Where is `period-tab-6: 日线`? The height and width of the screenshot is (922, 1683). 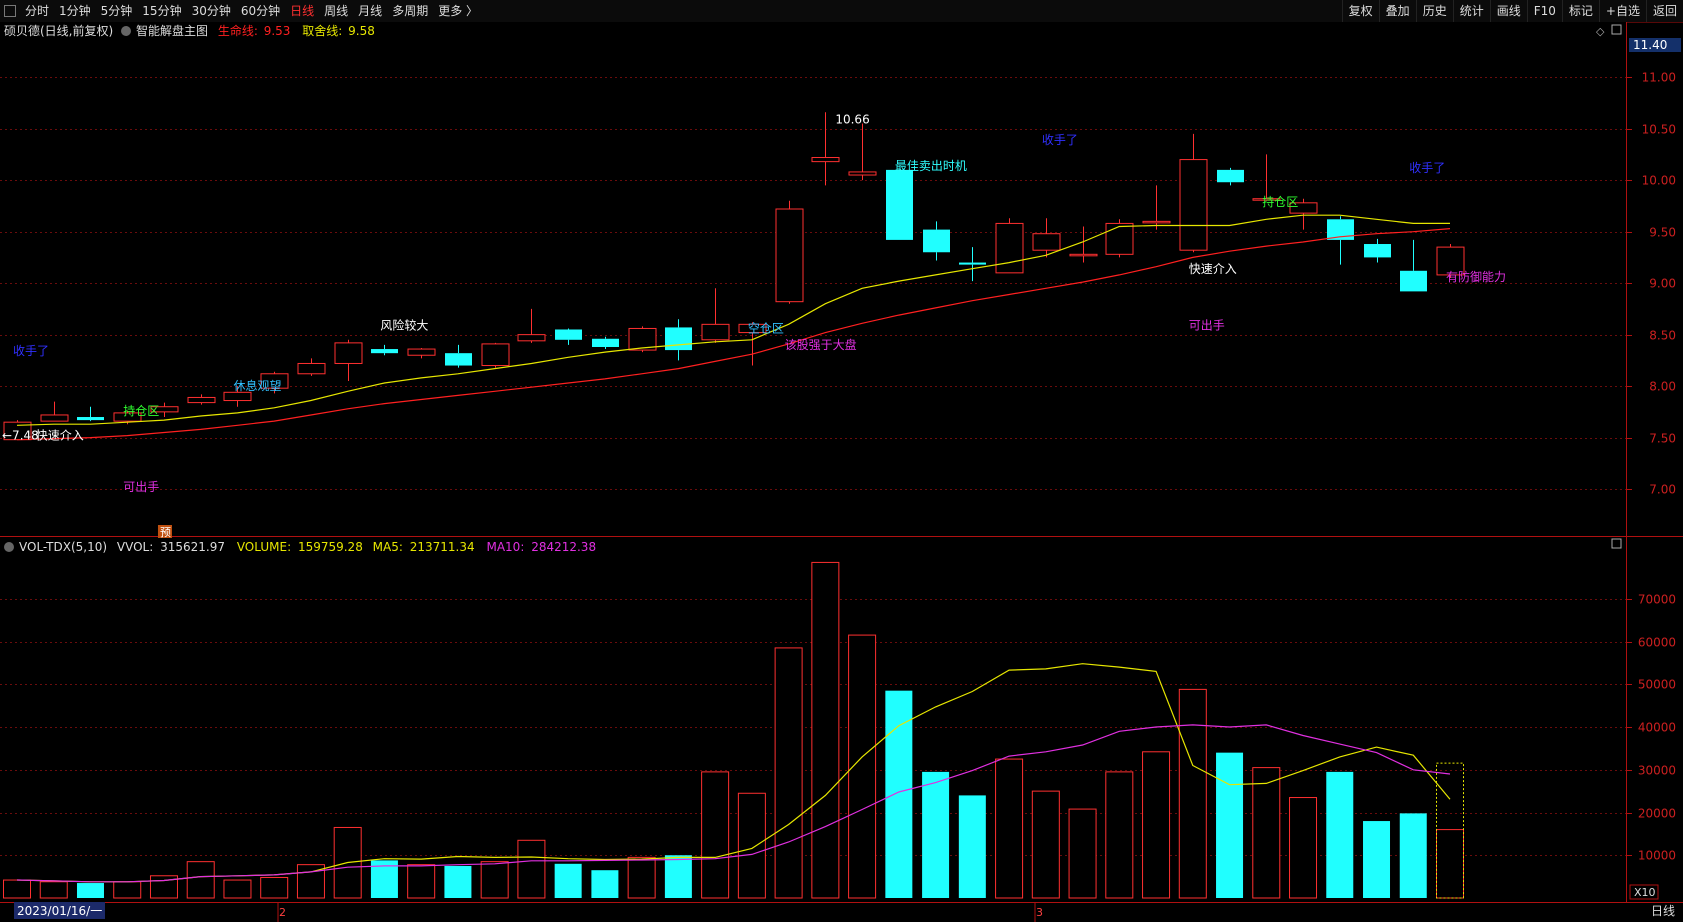 period-tab-6: 日线 is located at coordinates (302, 11).